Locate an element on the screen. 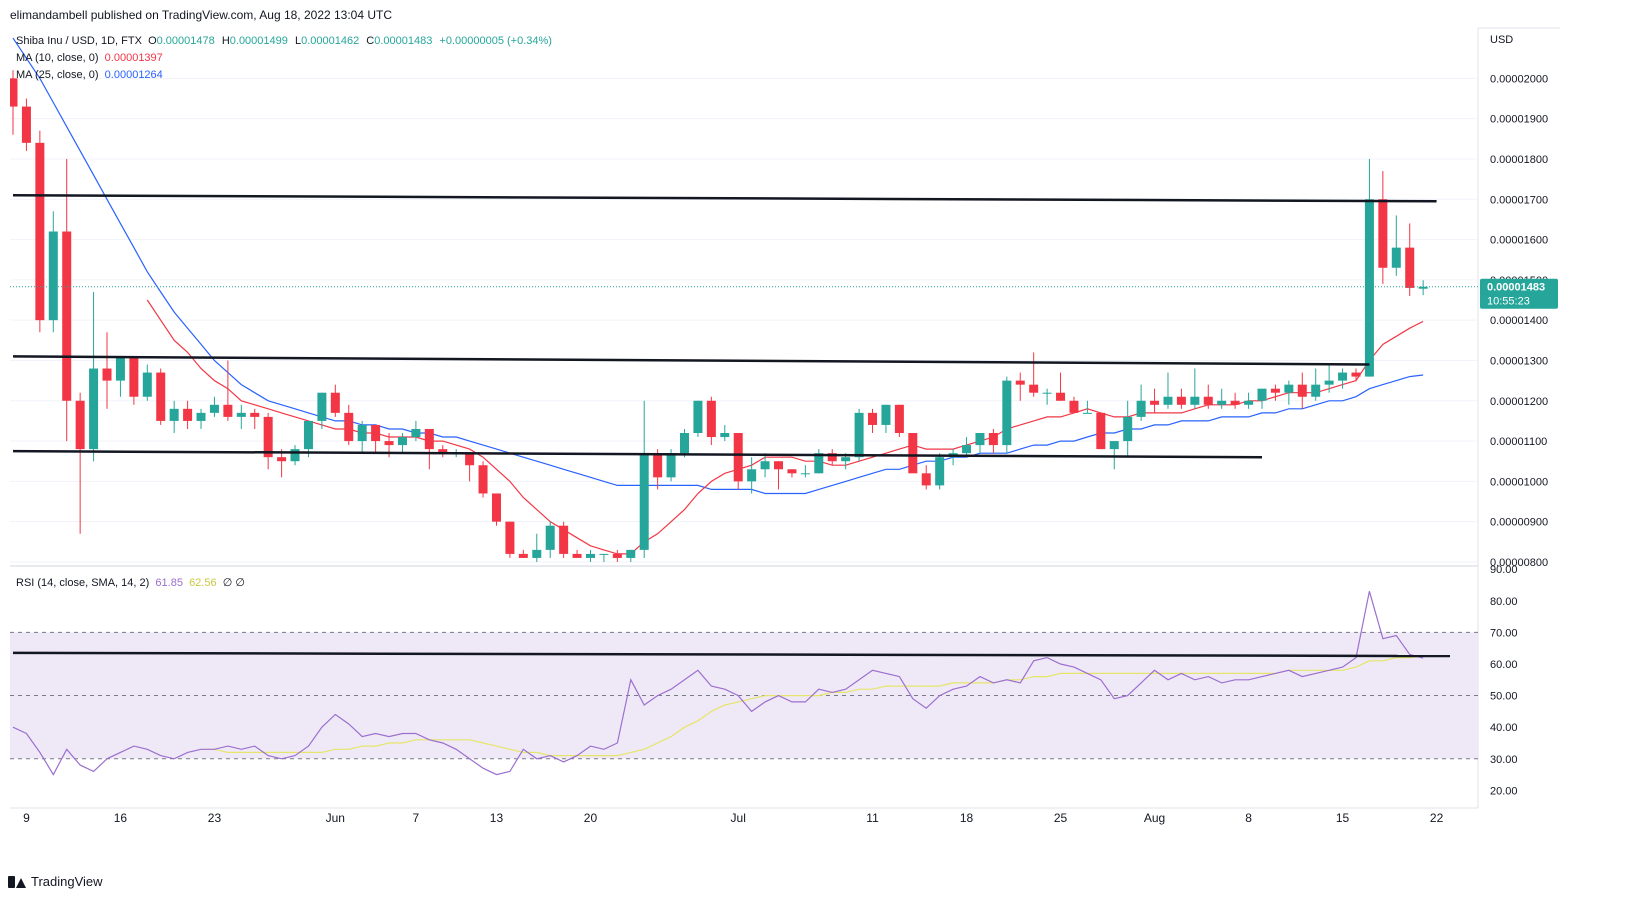  legend-change: +0.00000005 (+0.34%) is located at coordinates (495, 41).